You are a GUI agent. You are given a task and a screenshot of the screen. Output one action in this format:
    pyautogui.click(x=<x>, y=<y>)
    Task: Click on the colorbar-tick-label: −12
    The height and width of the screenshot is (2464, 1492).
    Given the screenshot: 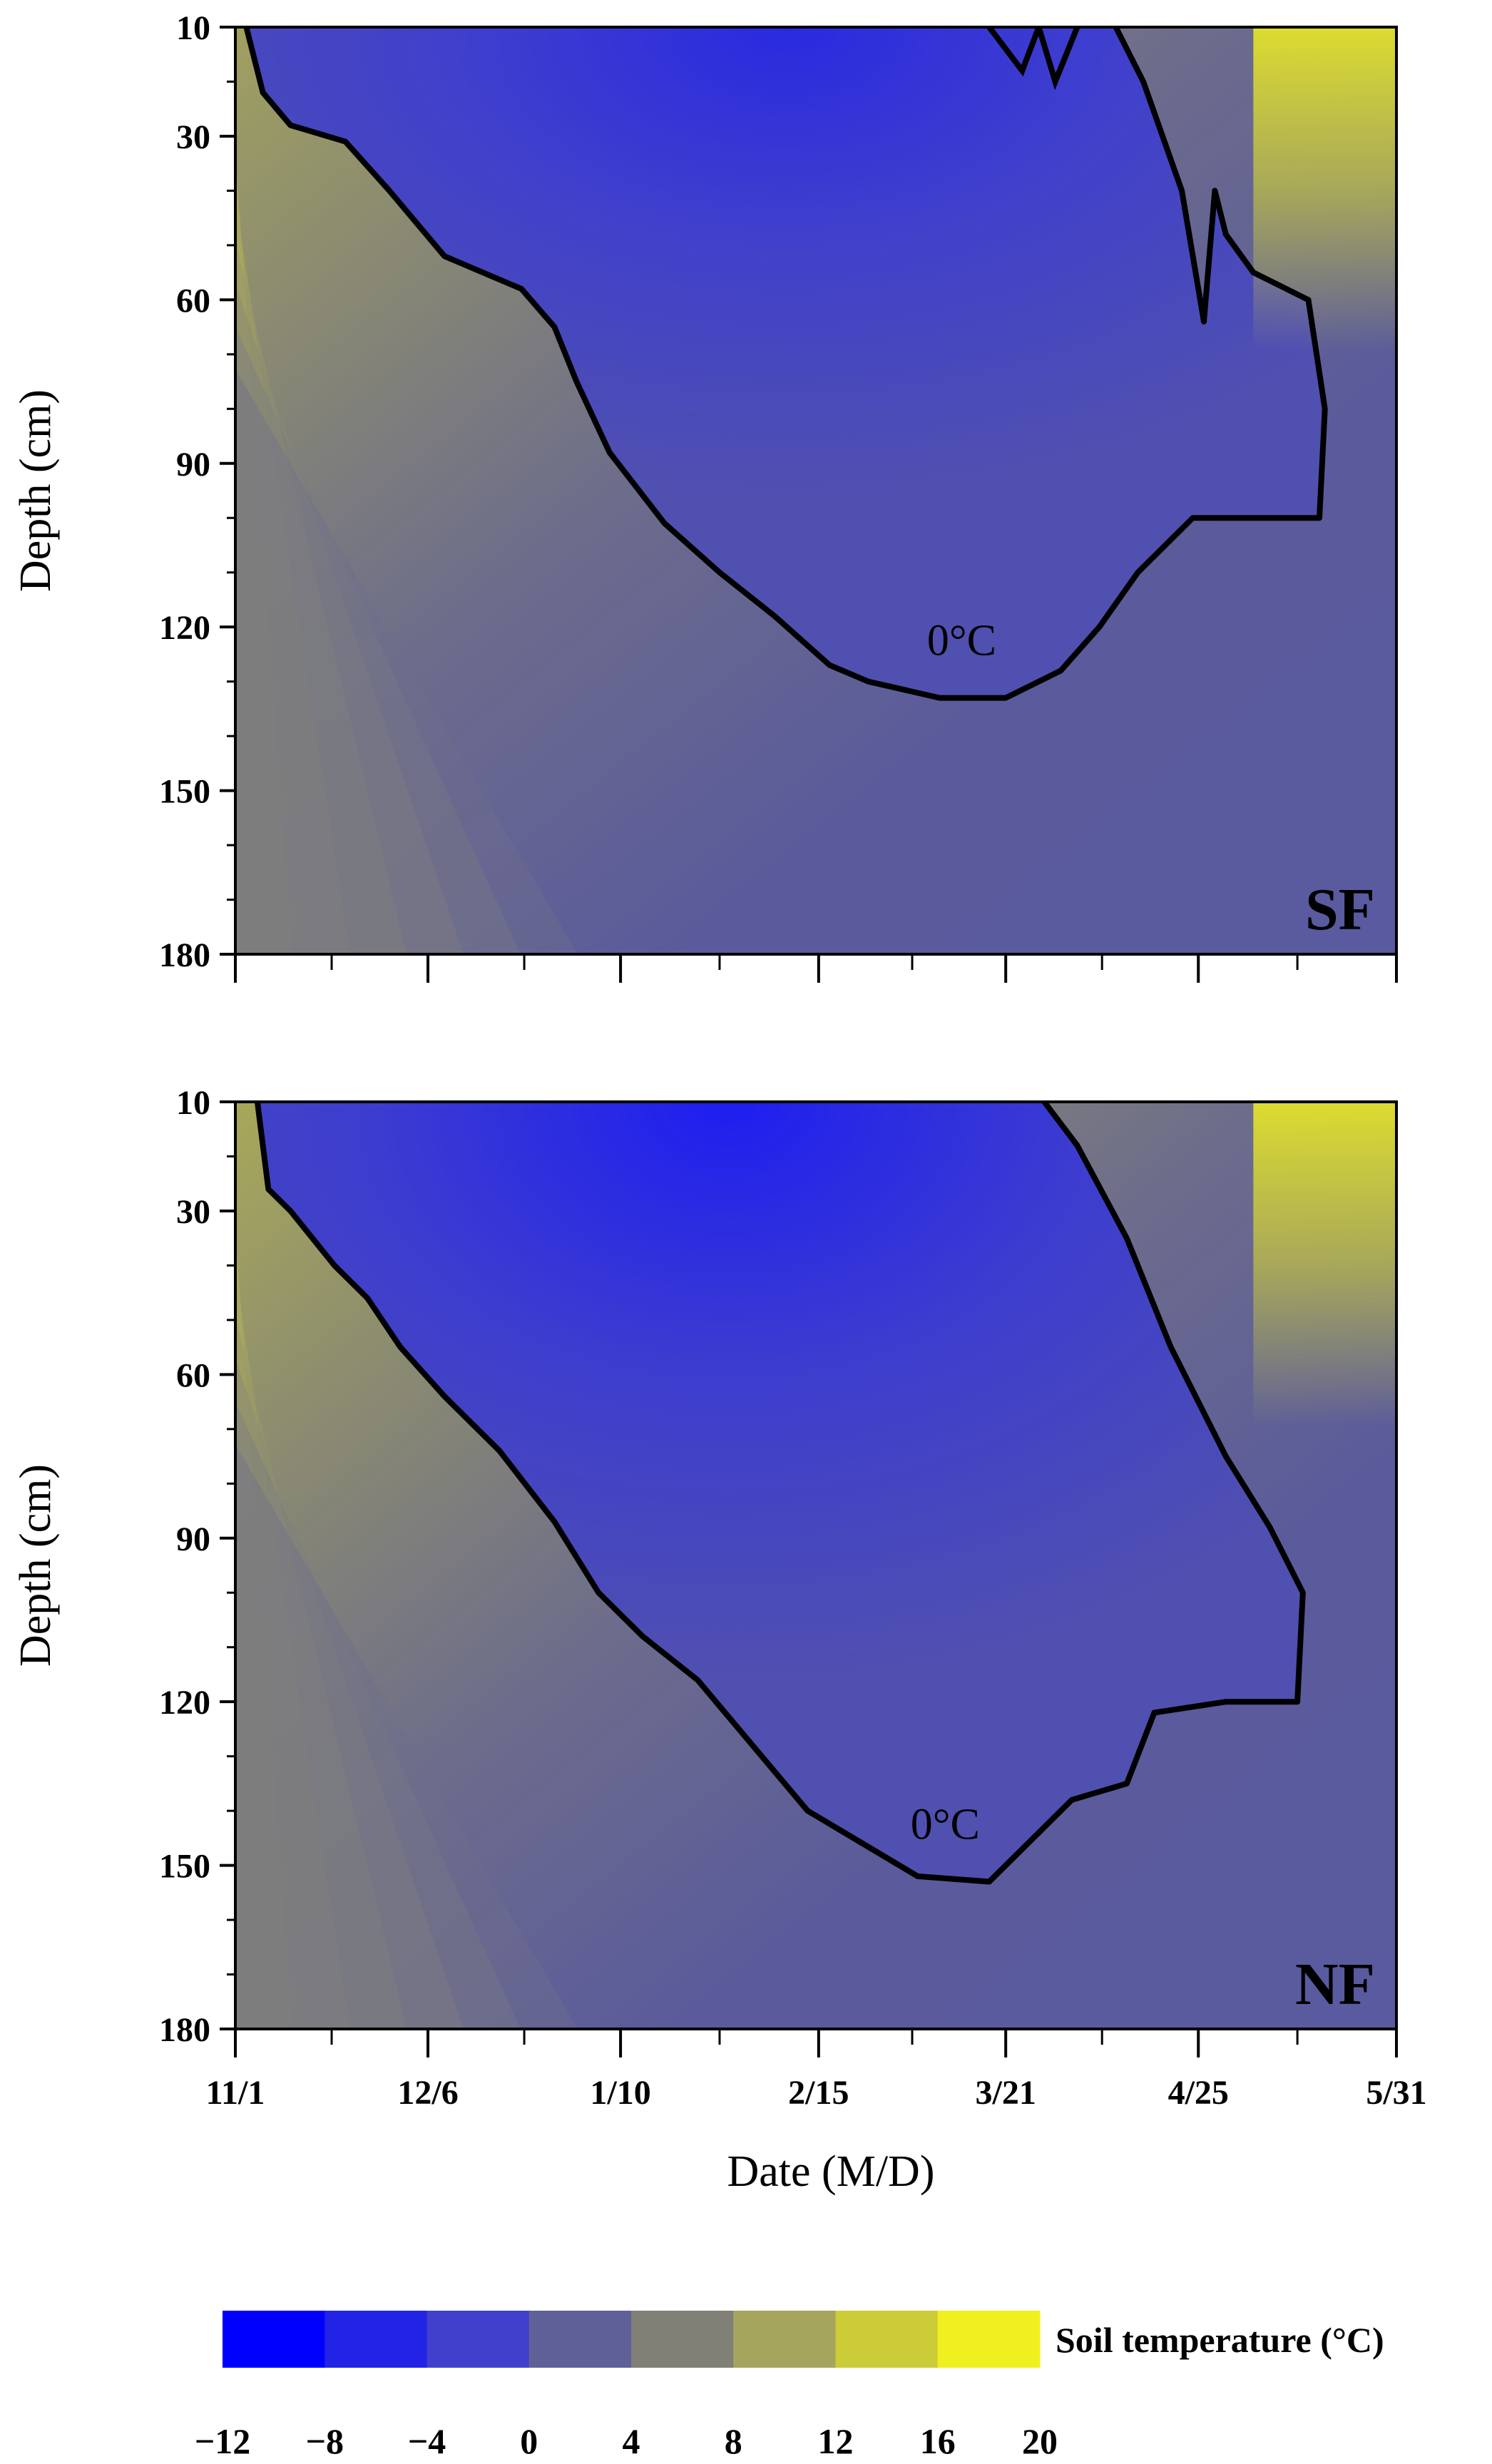 What is the action you would take?
    pyautogui.click(x=223, y=2441)
    